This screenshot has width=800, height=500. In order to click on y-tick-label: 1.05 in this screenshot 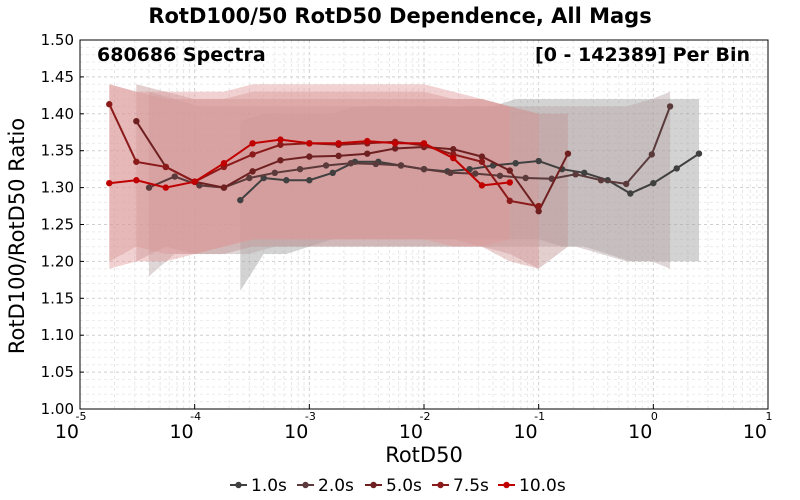, I will do `click(57, 372)`.